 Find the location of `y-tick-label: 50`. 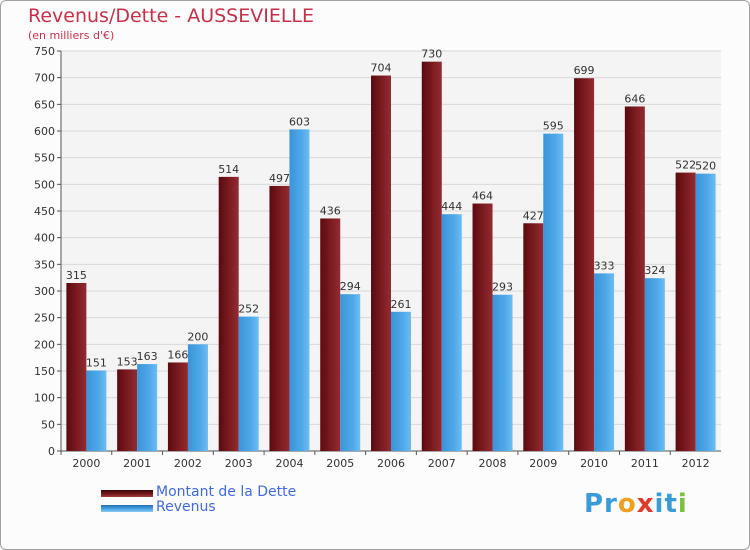

y-tick-label: 50 is located at coordinates (48, 424).